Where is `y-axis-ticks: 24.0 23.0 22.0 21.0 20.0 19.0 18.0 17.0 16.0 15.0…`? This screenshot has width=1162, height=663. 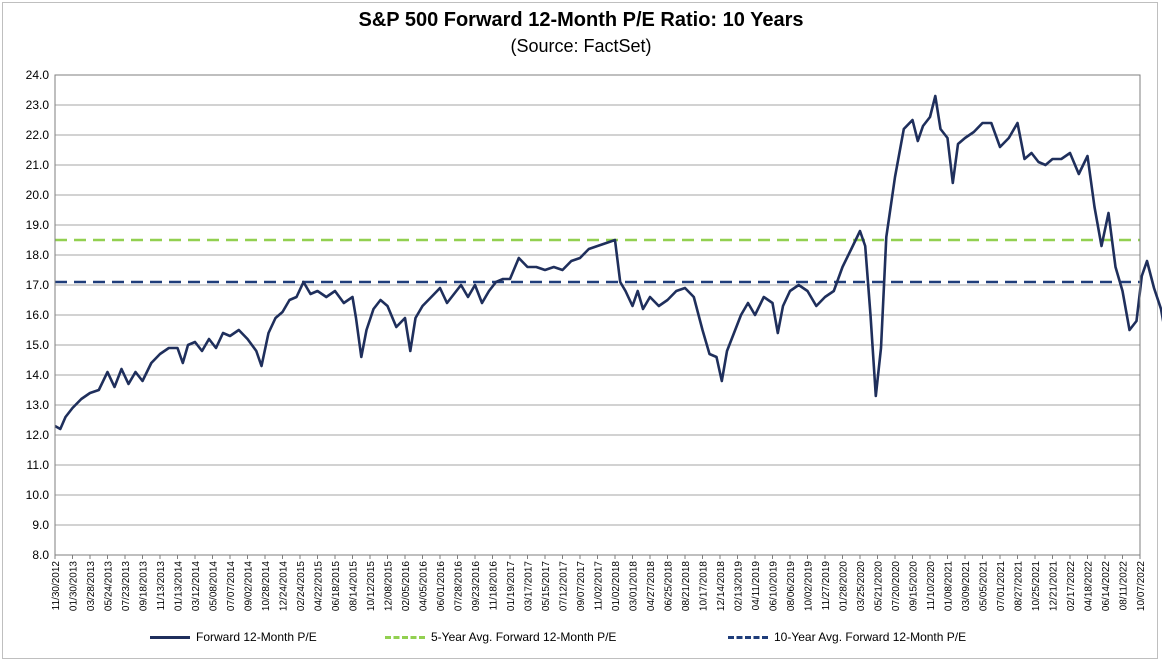 y-axis-ticks: 24.0 23.0 22.0 21.0 20.0 19.0 18.0 17.0 16.0 15.0… is located at coordinates (38, 315).